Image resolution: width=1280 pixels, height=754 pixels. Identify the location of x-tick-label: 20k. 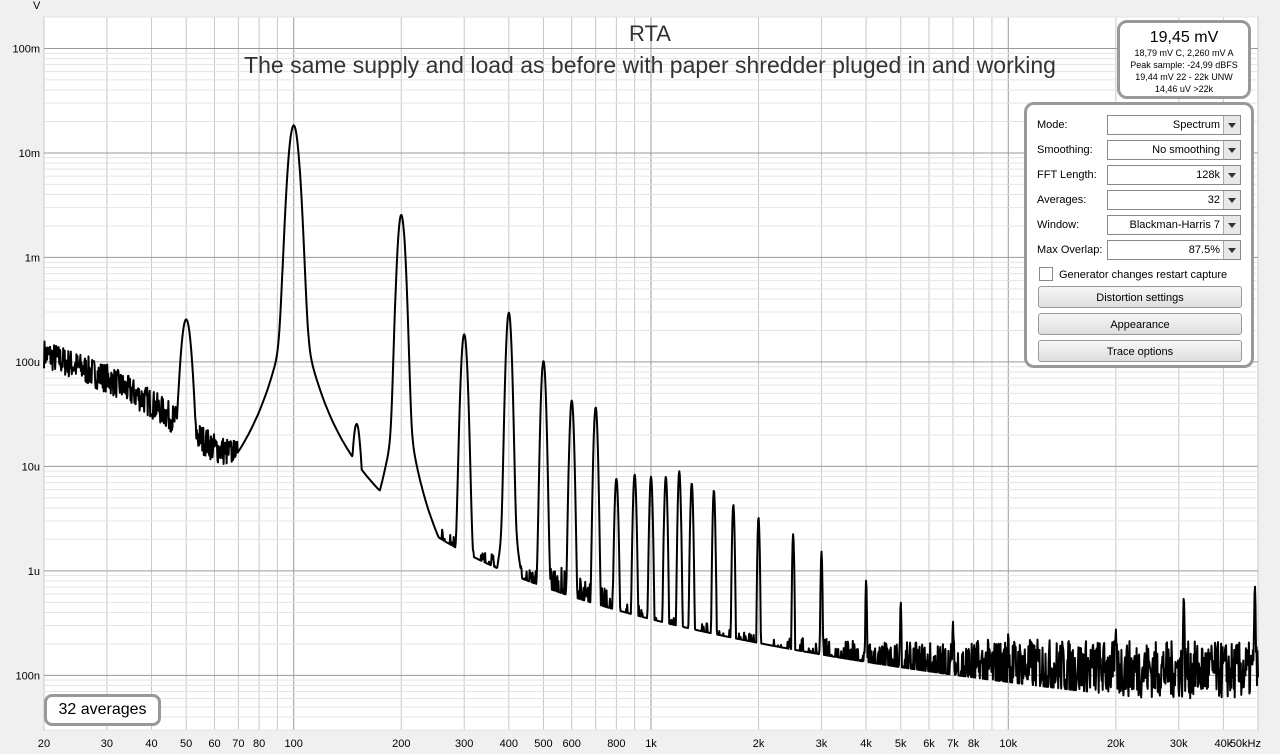
(1116, 744).